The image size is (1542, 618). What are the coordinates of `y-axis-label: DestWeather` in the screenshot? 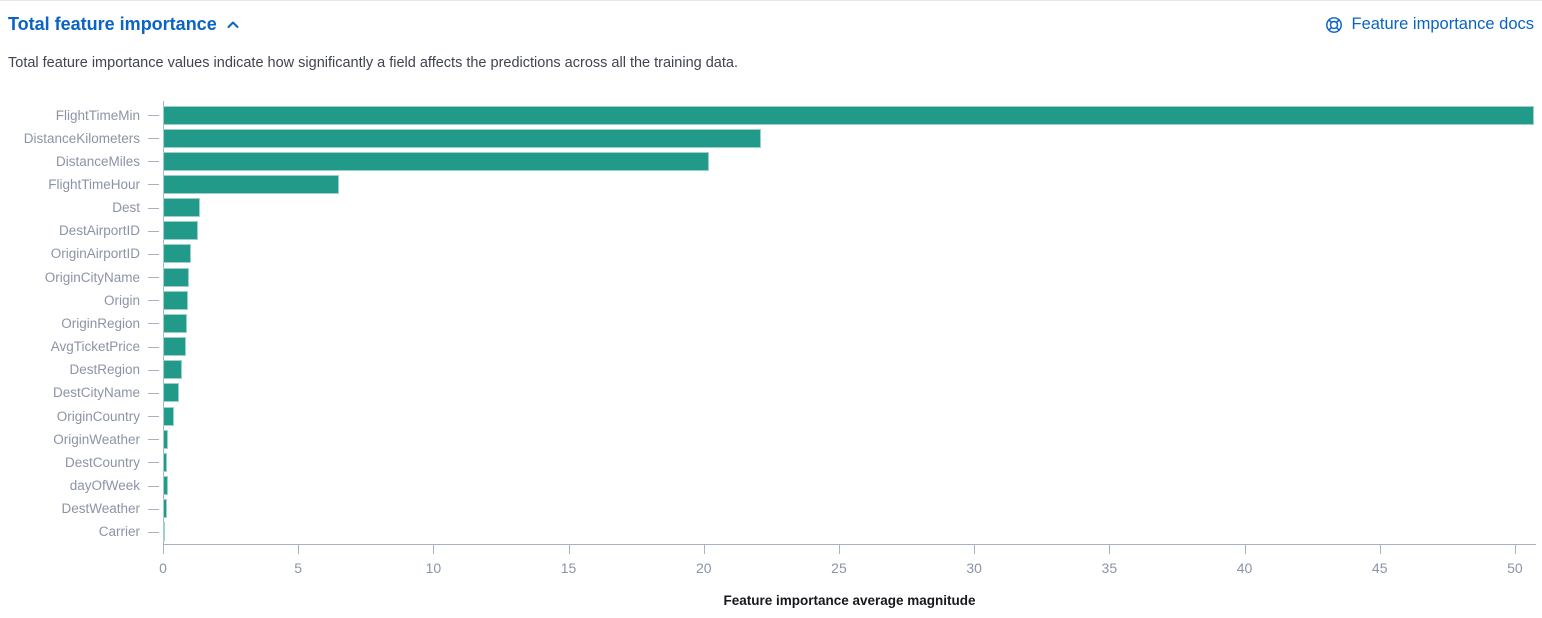 It's located at (100, 509).